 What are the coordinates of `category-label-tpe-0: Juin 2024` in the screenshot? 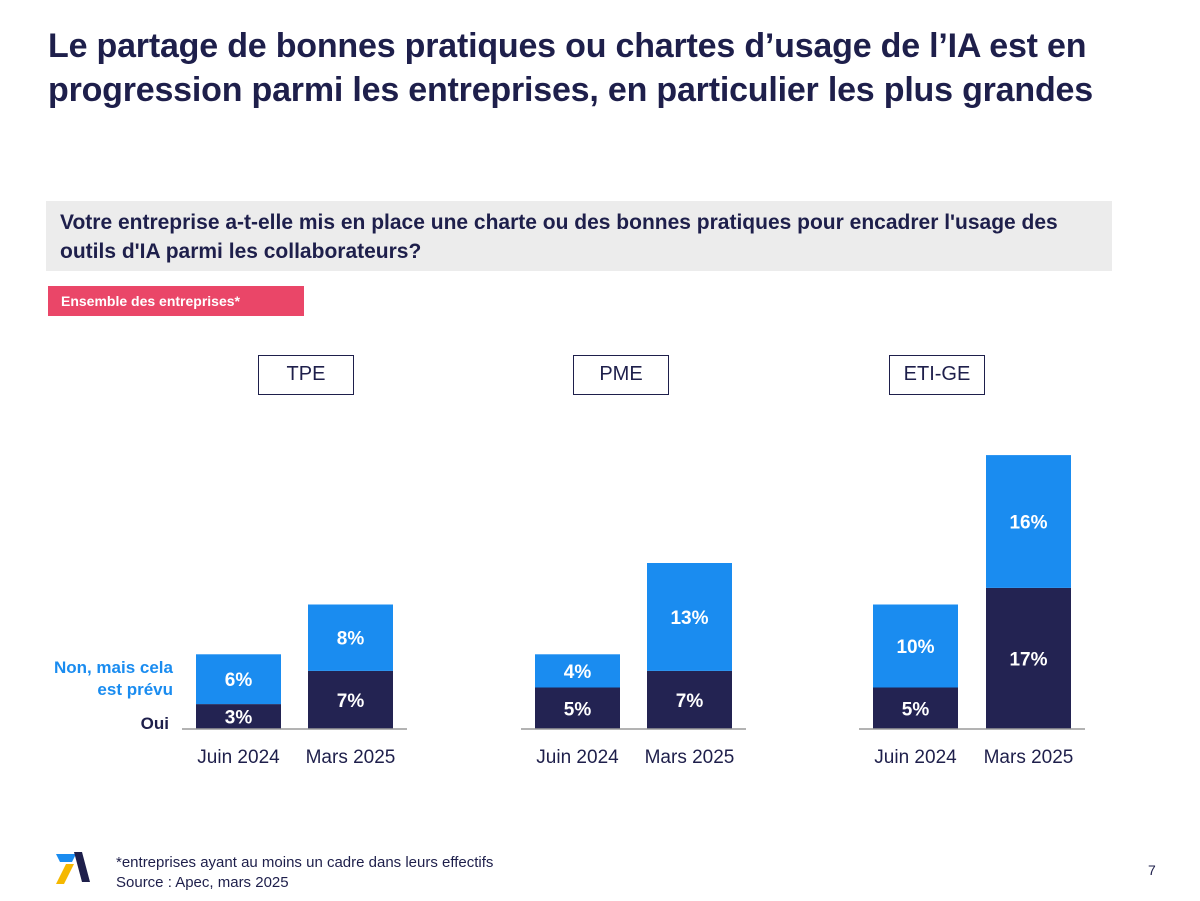 It's located at (238, 757).